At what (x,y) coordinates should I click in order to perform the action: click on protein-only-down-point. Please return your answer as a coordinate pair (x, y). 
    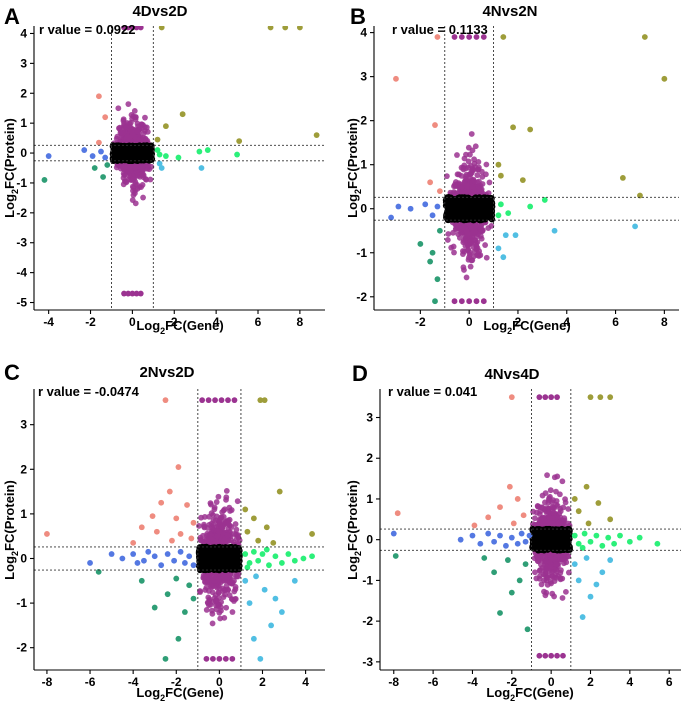
    Looking at the image, I should click on (206, 658).